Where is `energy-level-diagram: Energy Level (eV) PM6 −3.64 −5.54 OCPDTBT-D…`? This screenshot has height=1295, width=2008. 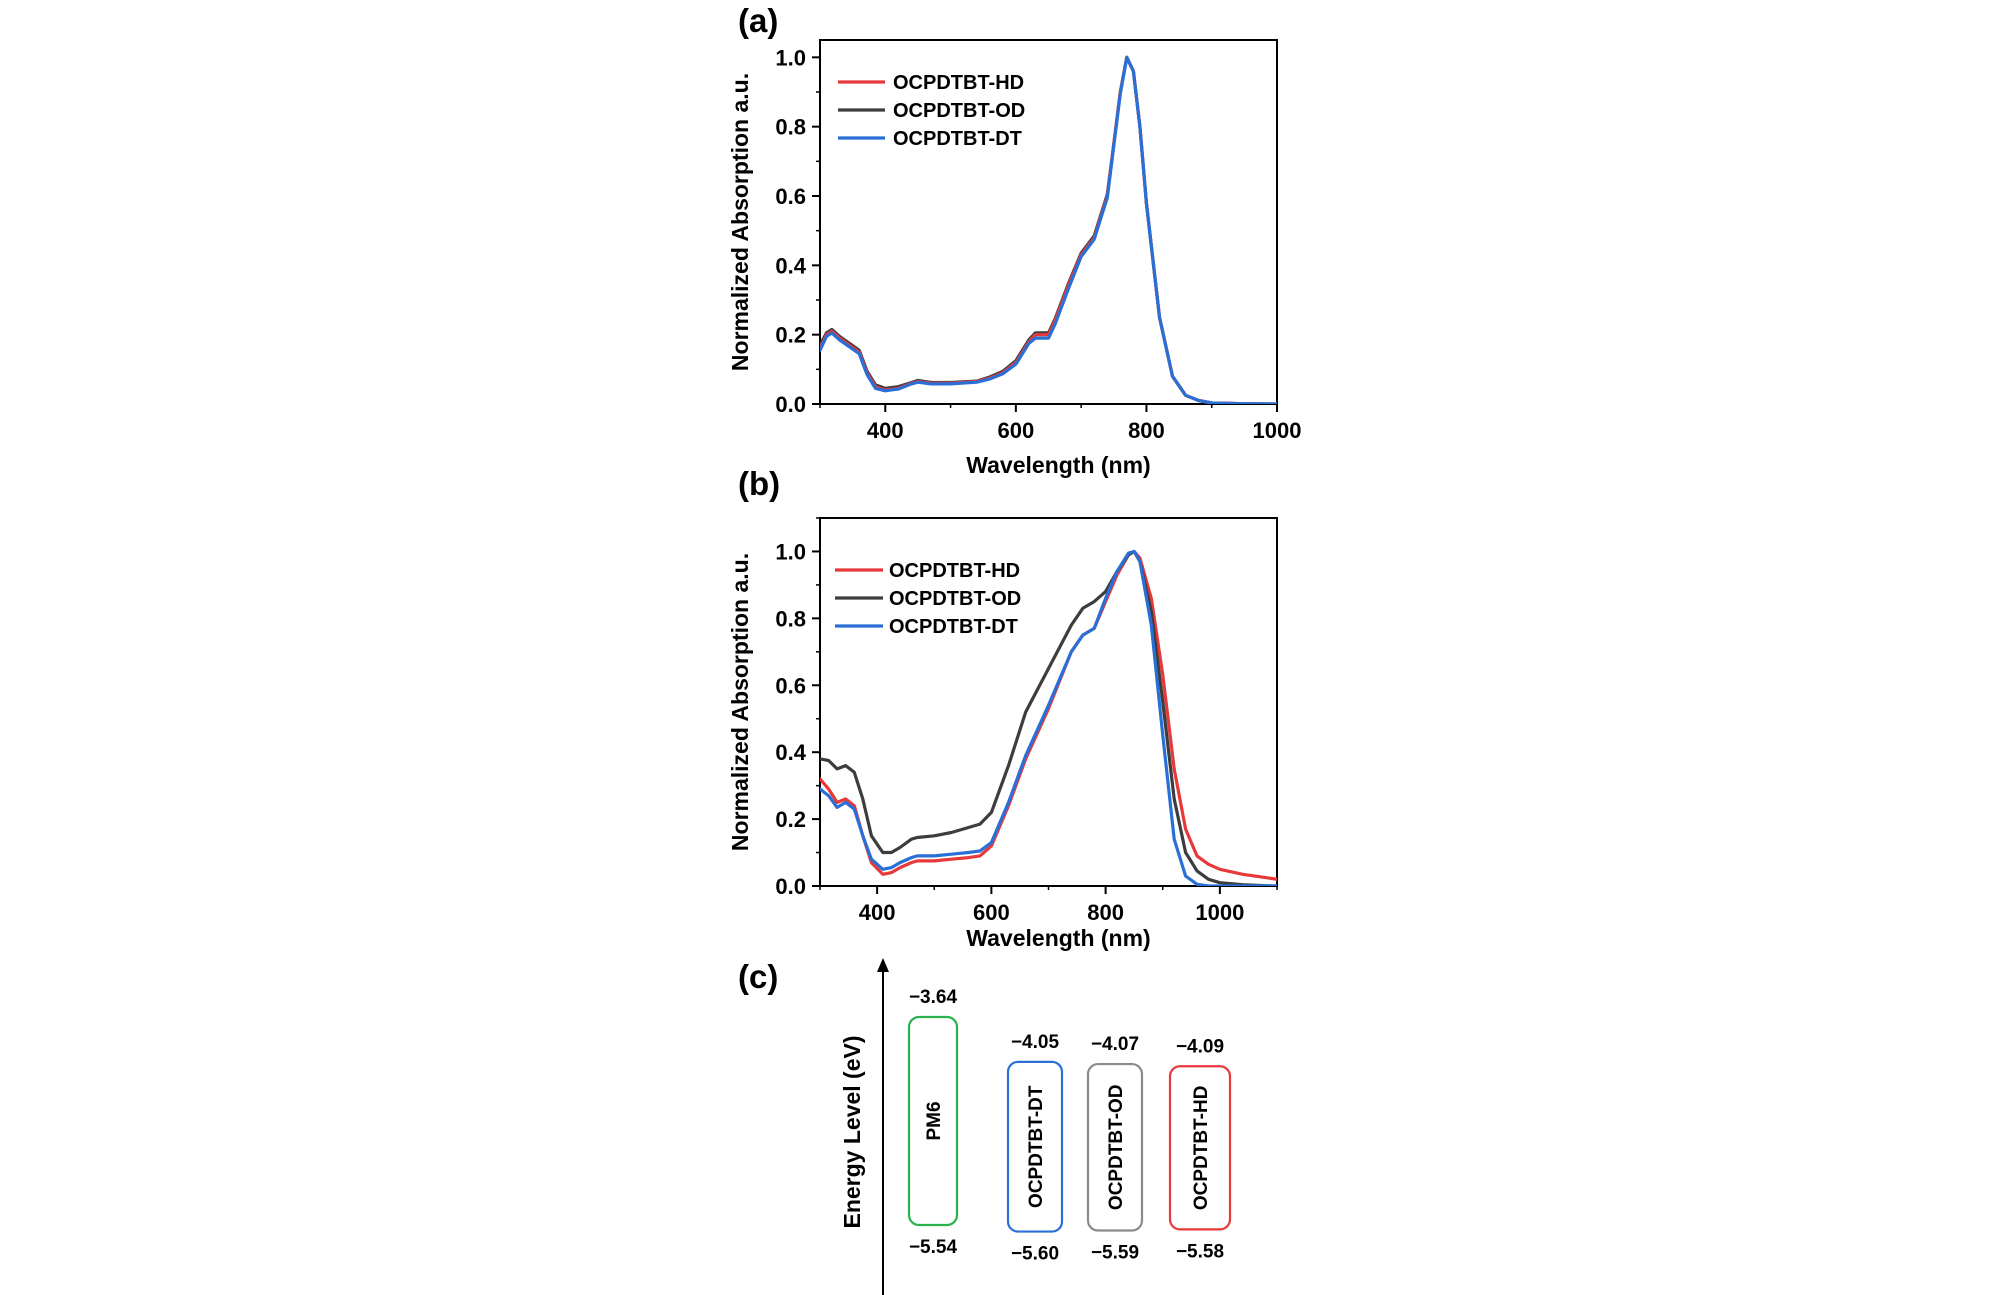
energy-level-diagram: Energy Level (eV) PM6 −3.64 −5.54 OCPDTBT-D… is located at coordinates (1035, 1126).